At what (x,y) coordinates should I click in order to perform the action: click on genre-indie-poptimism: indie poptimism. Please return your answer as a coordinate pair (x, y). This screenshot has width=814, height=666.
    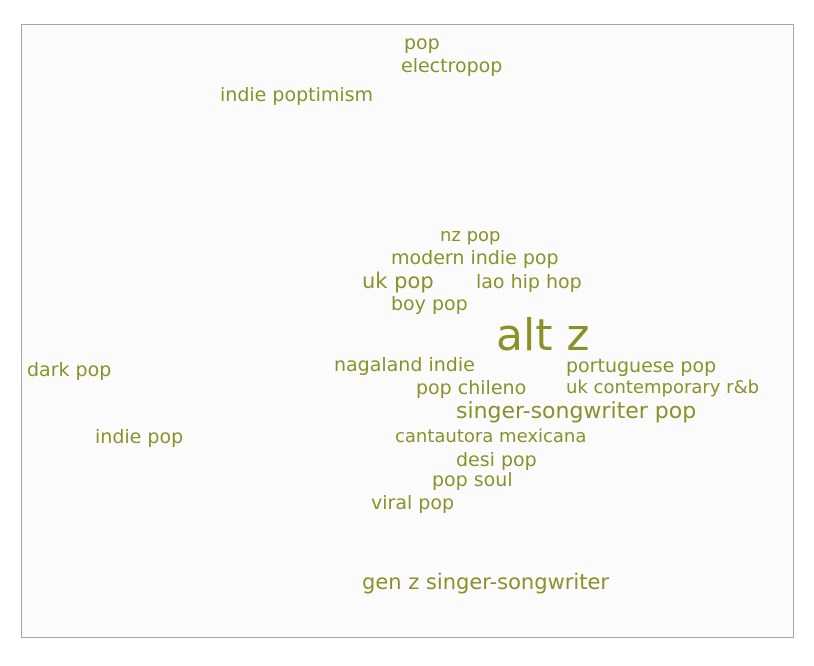
    Looking at the image, I should click on (297, 95).